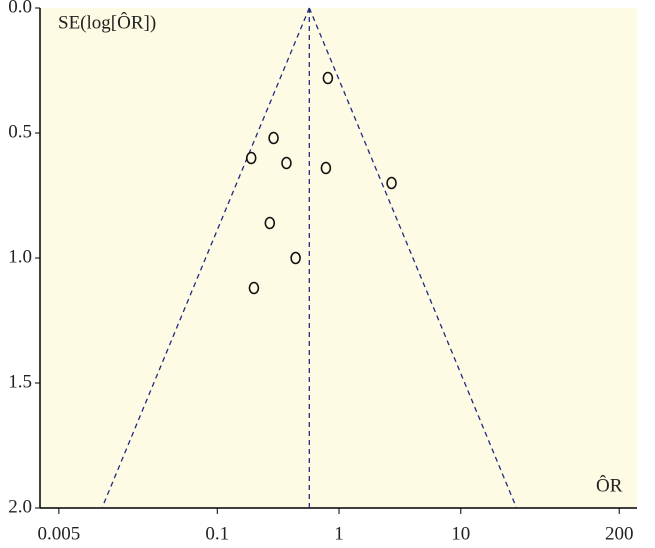 The height and width of the screenshot is (548, 655). What do you see at coordinates (20, 381) in the screenshot?
I see `y-tick-label: 1.5` at bounding box center [20, 381].